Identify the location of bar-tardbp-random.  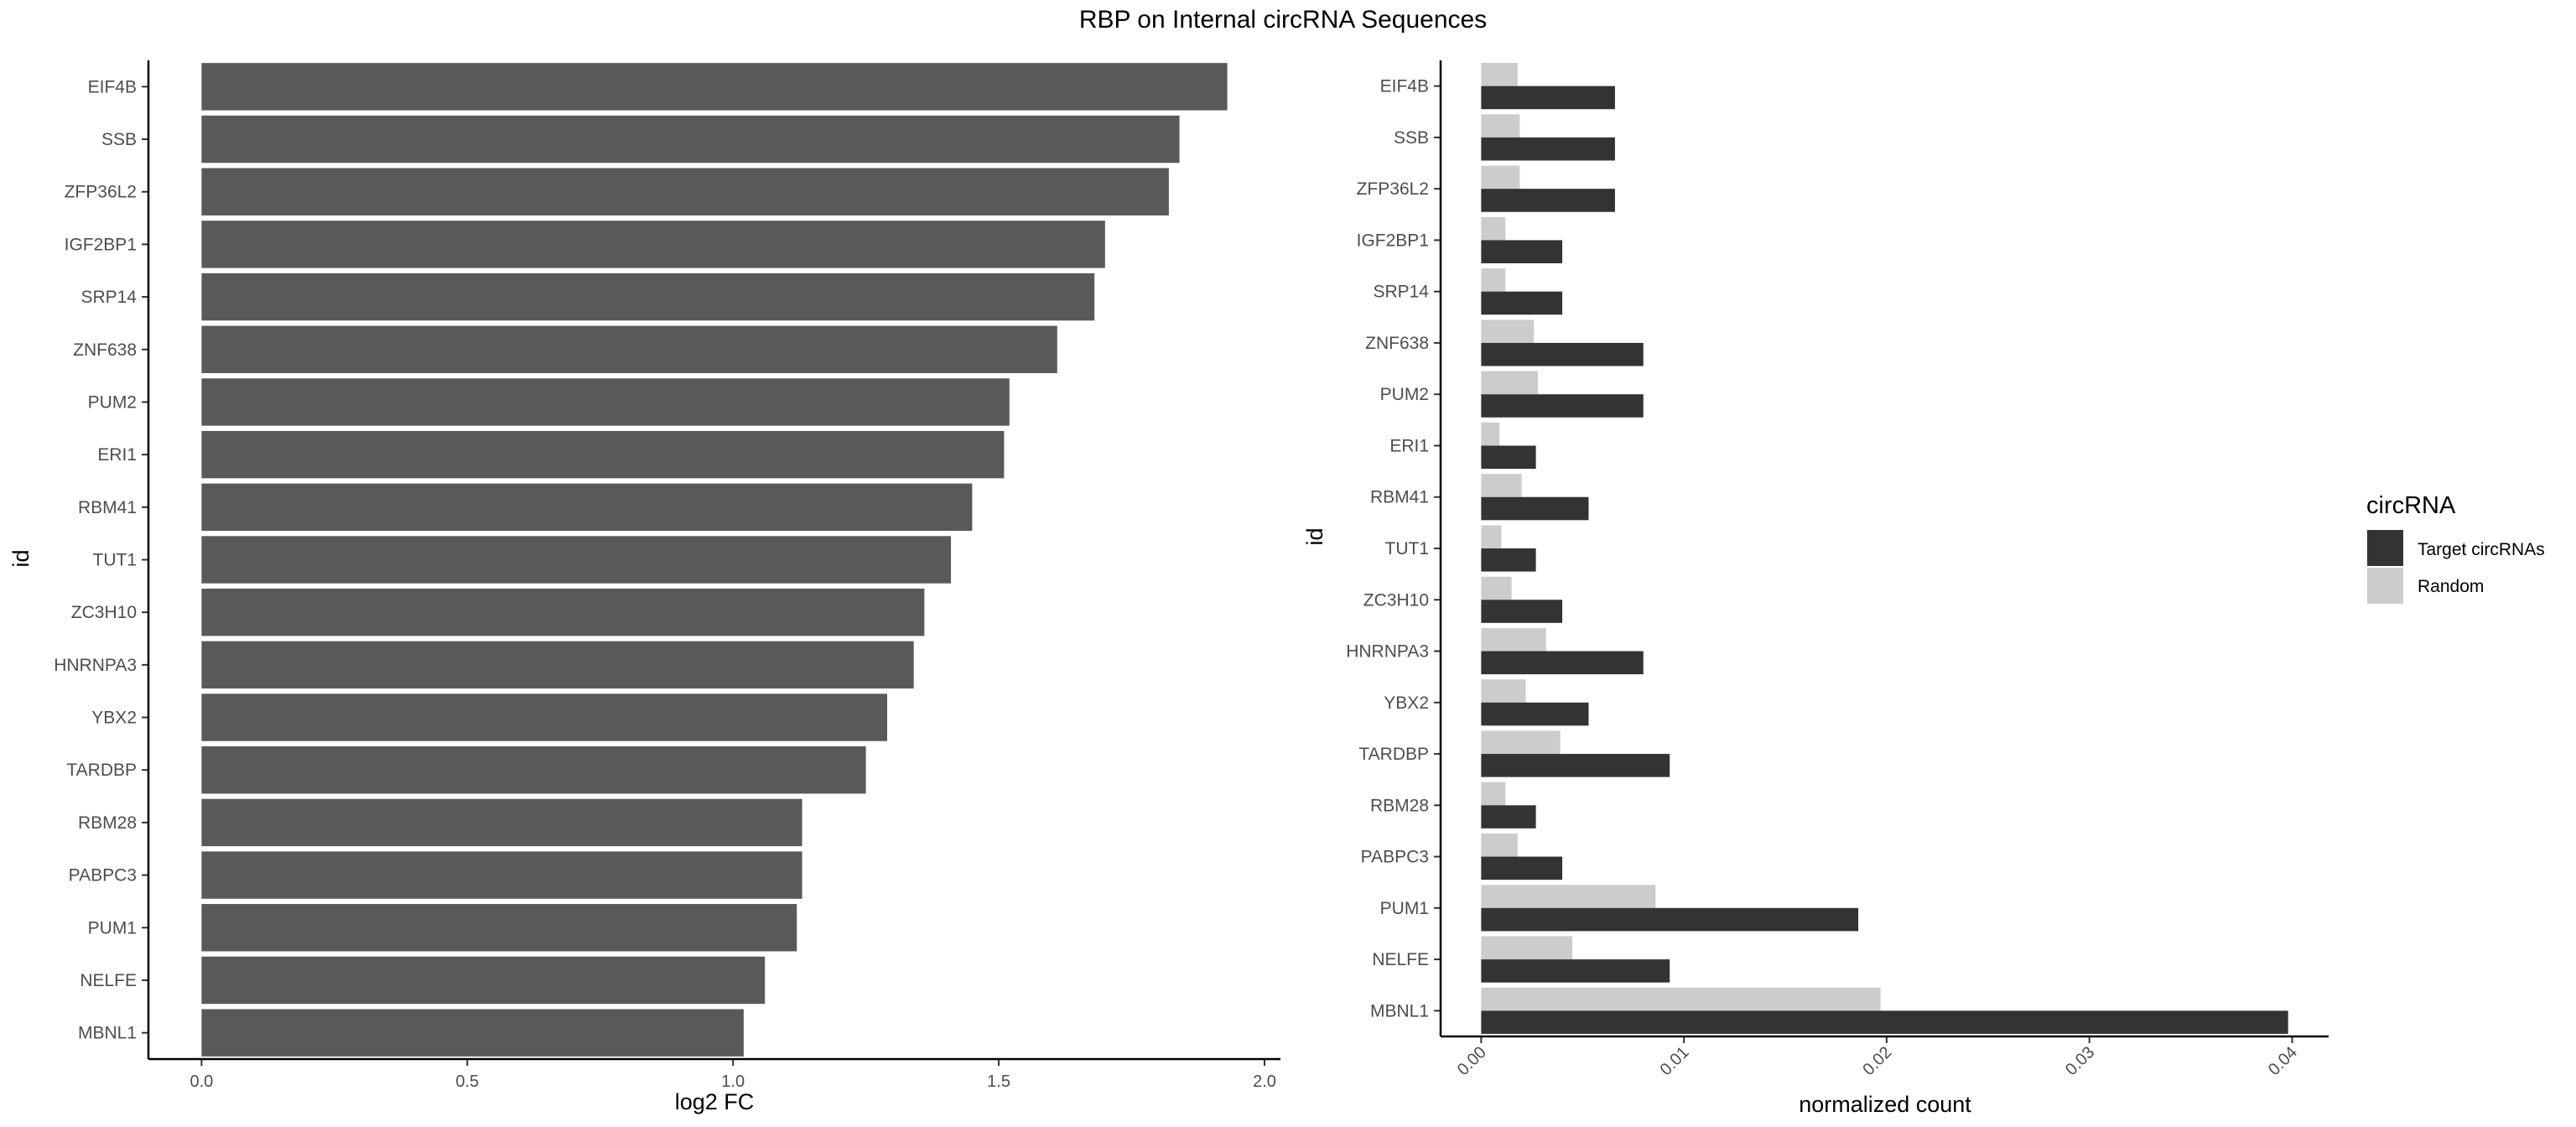
(1521, 742).